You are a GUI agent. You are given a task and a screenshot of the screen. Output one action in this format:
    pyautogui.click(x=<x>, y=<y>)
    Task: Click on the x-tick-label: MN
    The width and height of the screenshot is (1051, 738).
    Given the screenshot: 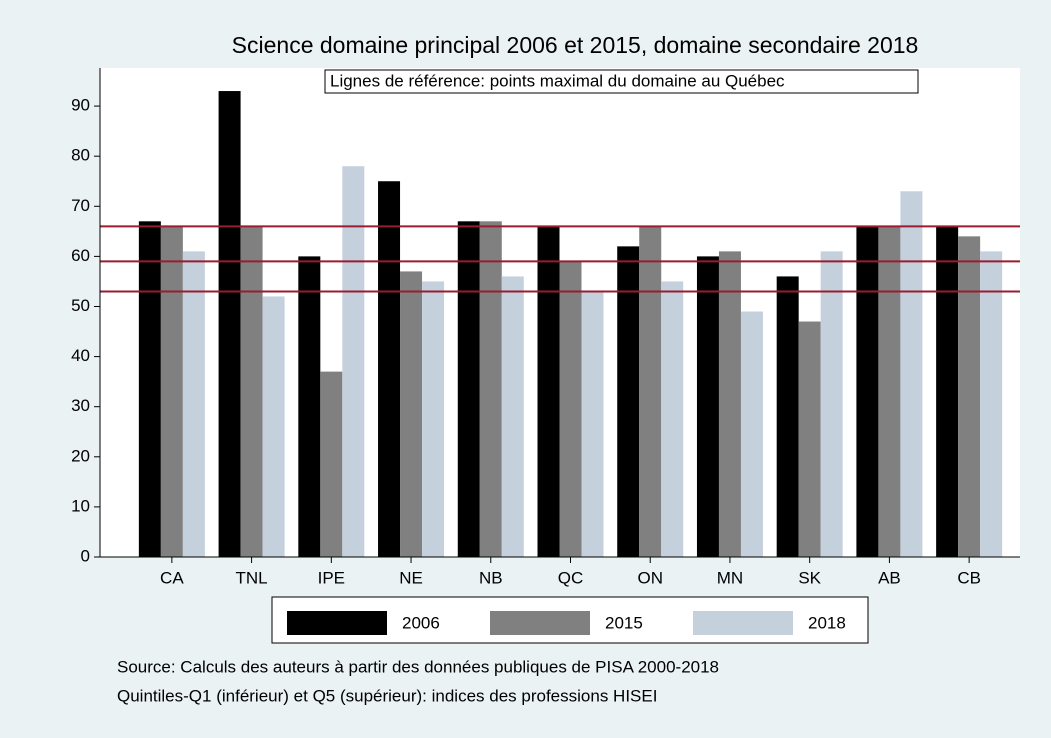 What is the action you would take?
    pyautogui.click(x=730, y=577)
    